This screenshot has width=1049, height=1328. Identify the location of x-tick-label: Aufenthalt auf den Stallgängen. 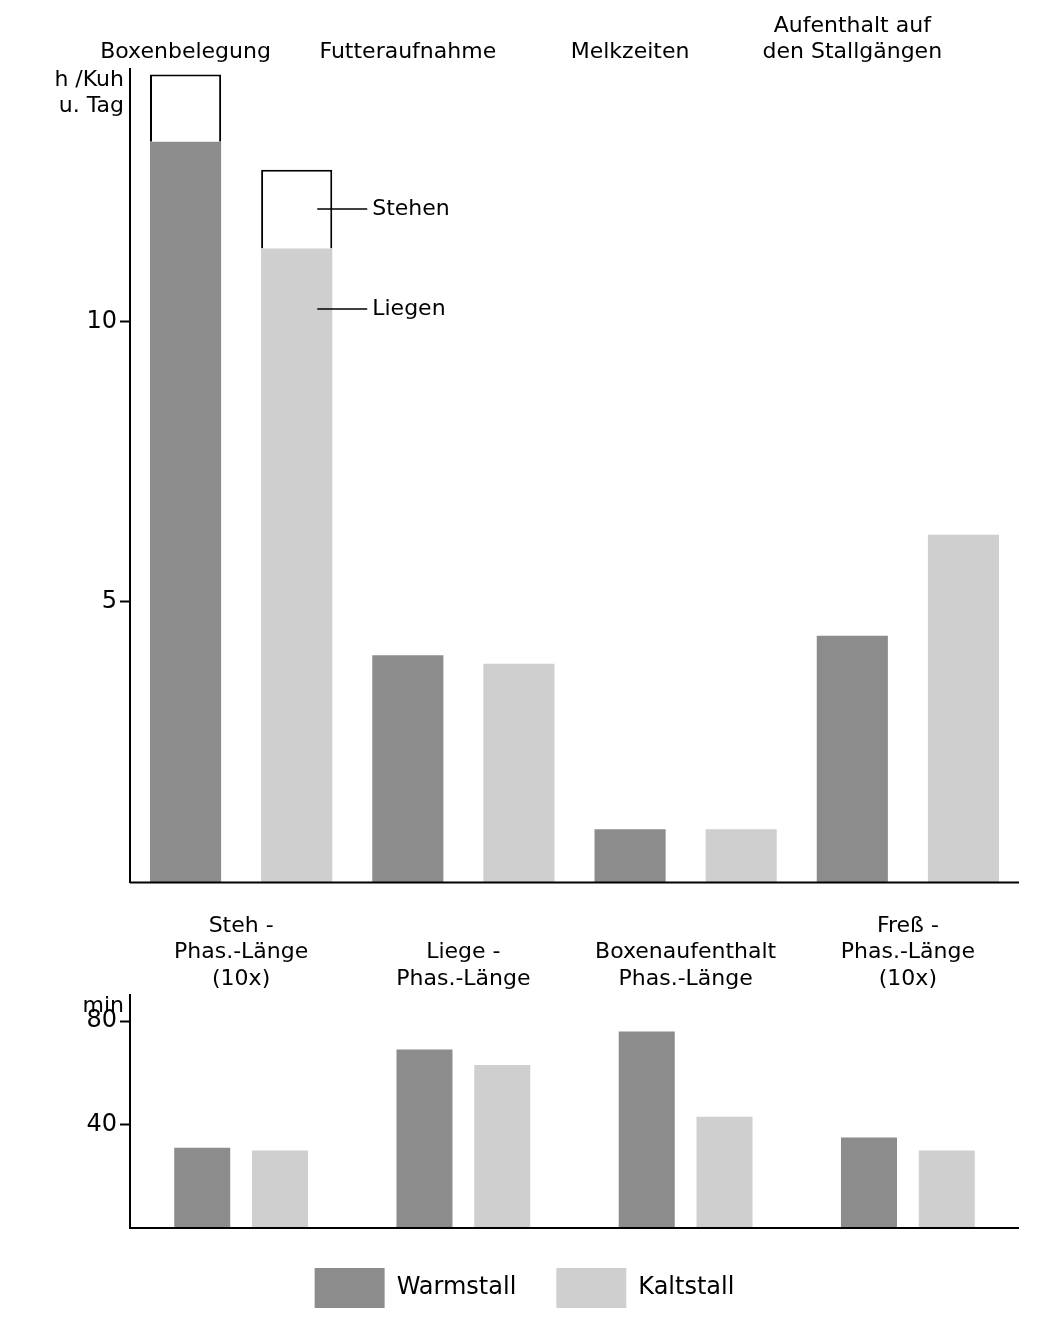
(852, 37).